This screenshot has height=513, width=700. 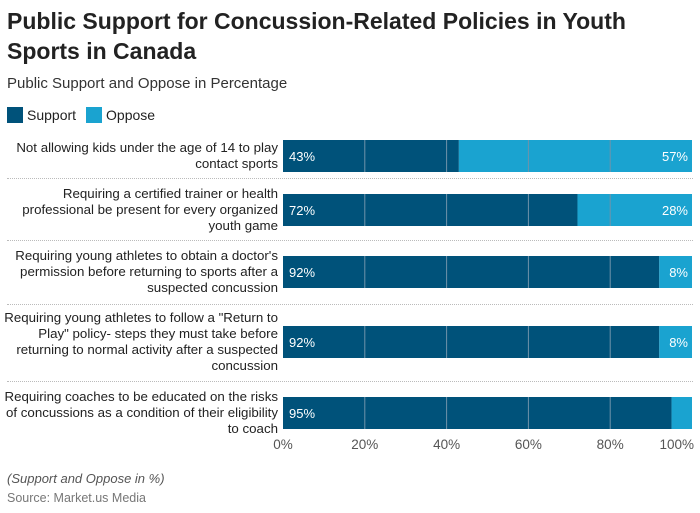 I want to click on x-tick-label: 0%, so click(x=283, y=444).